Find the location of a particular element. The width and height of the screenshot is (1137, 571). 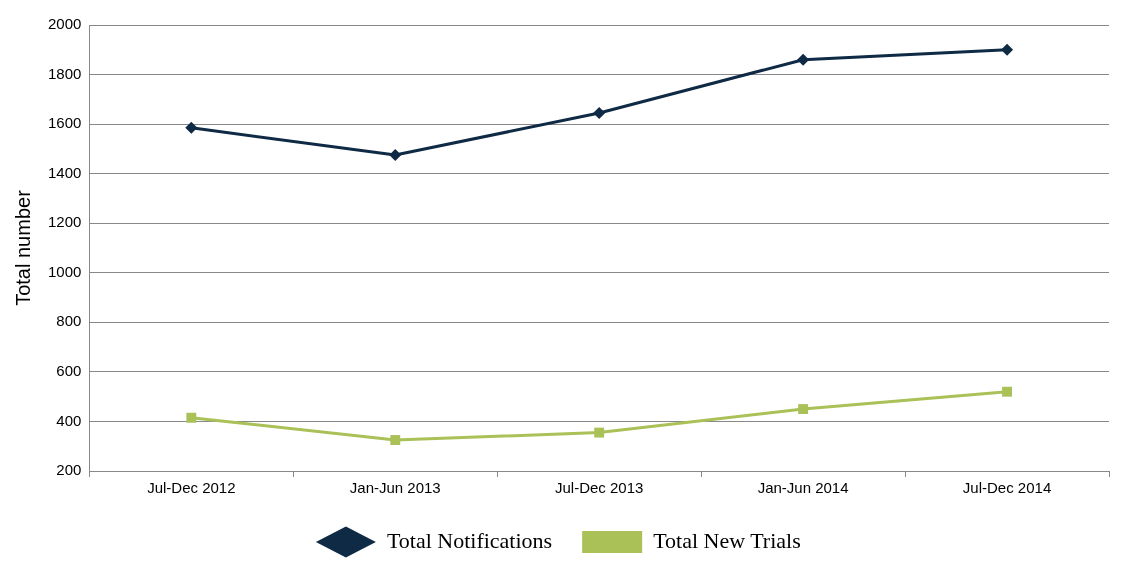

y-tick-label: 200 is located at coordinates (69, 470).